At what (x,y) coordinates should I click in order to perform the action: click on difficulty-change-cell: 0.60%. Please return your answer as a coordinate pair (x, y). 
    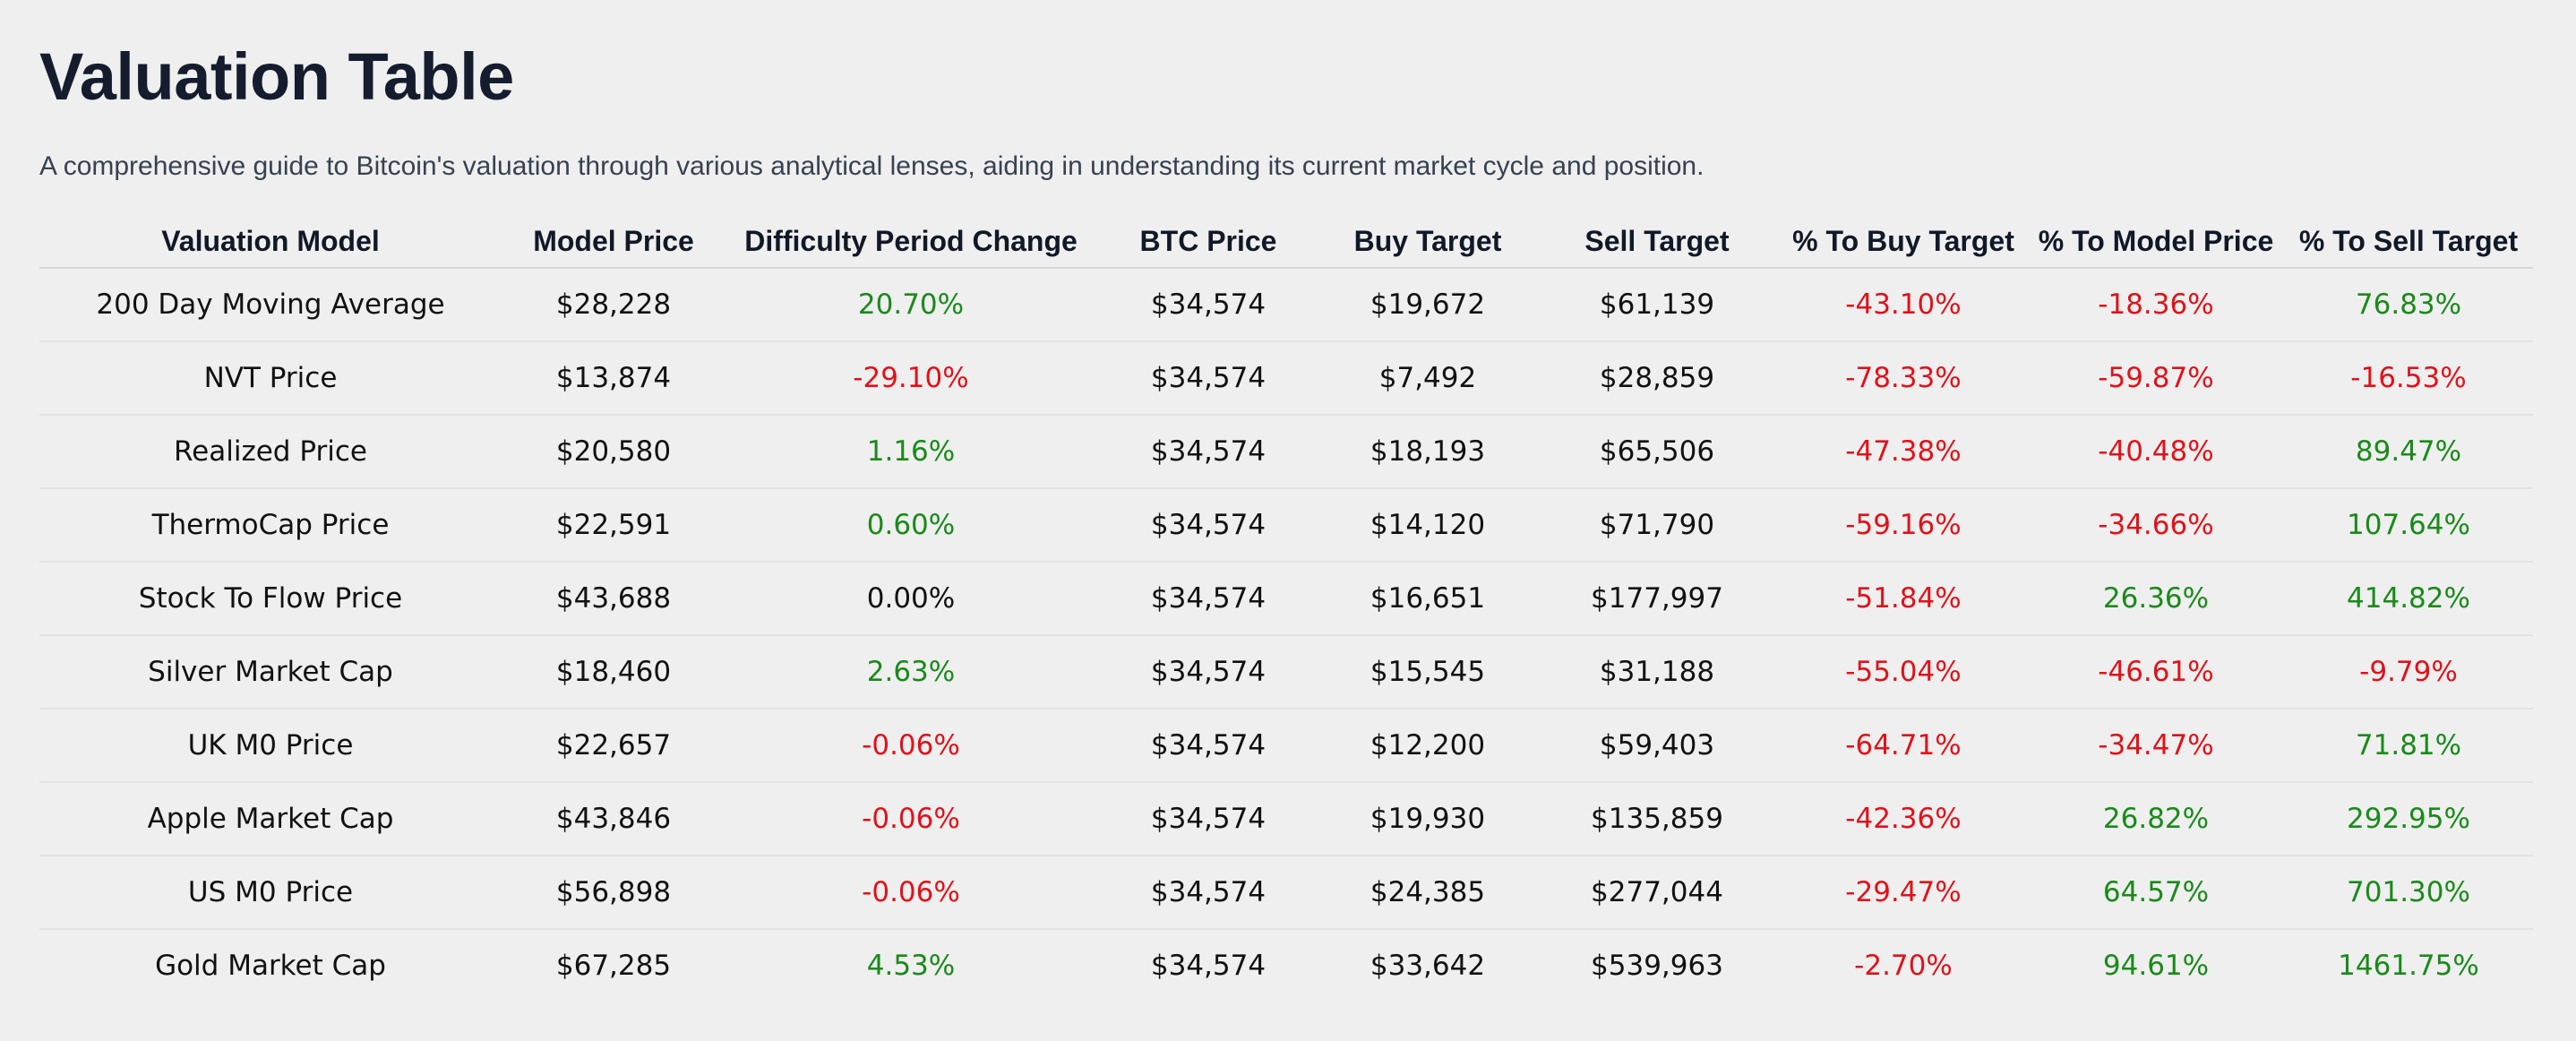
    Looking at the image, I should click on (911, 525).